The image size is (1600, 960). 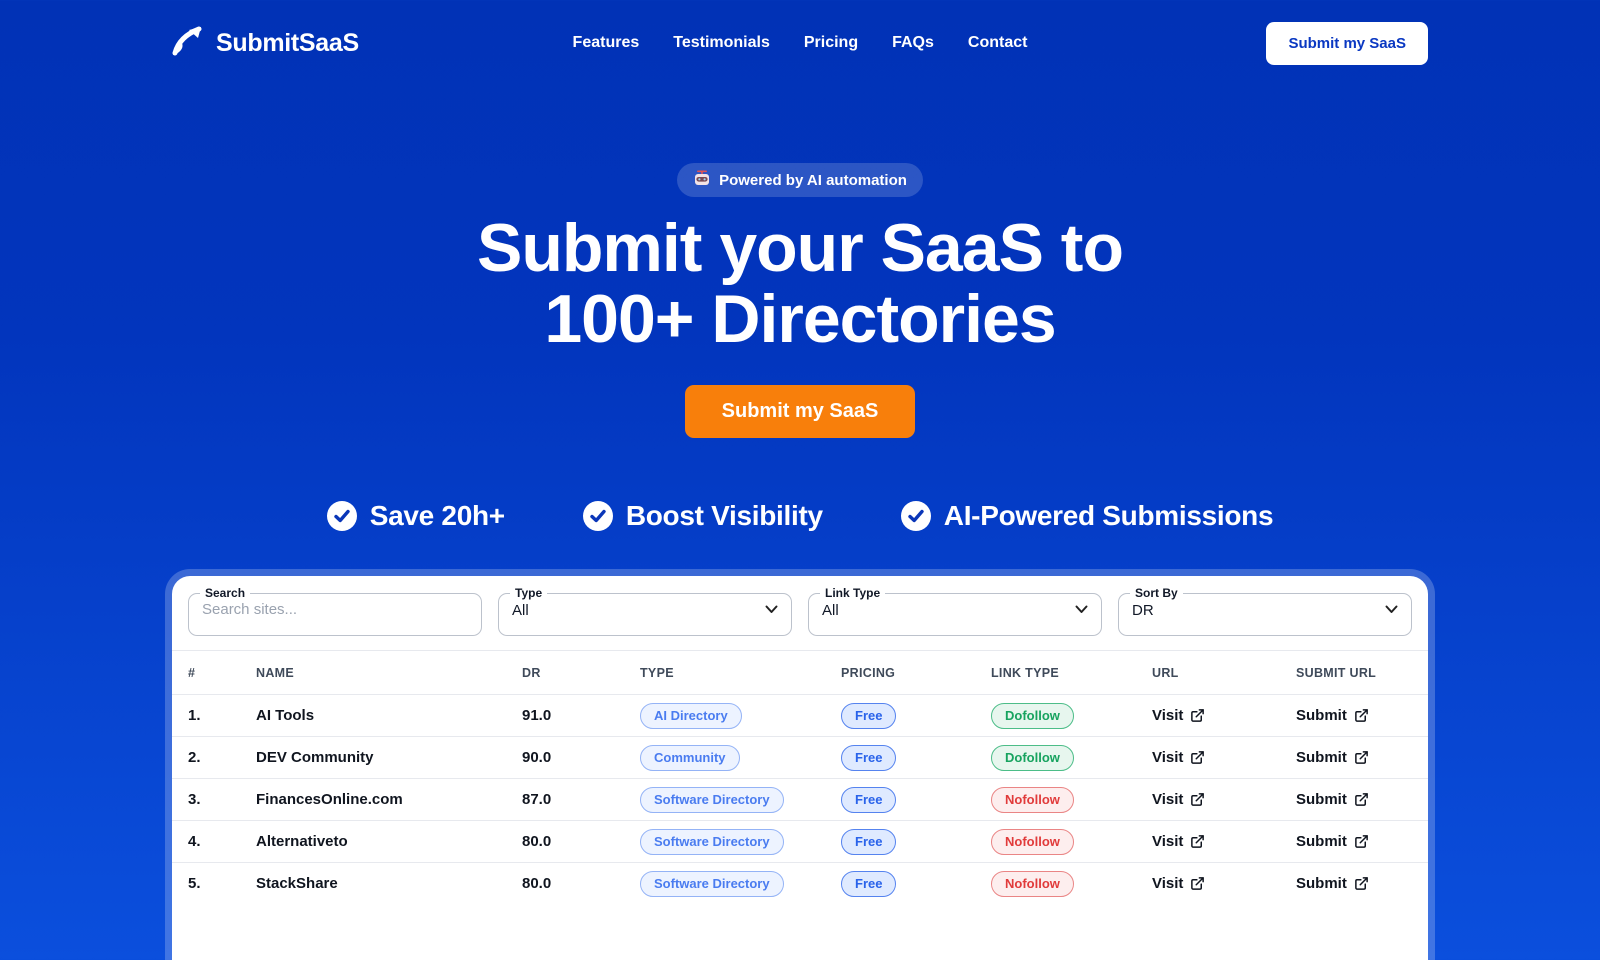 What do you see at coordinates (1165, 672) in the screenshot?
I see `col-url: URL` at bounding box center [1165, 672].